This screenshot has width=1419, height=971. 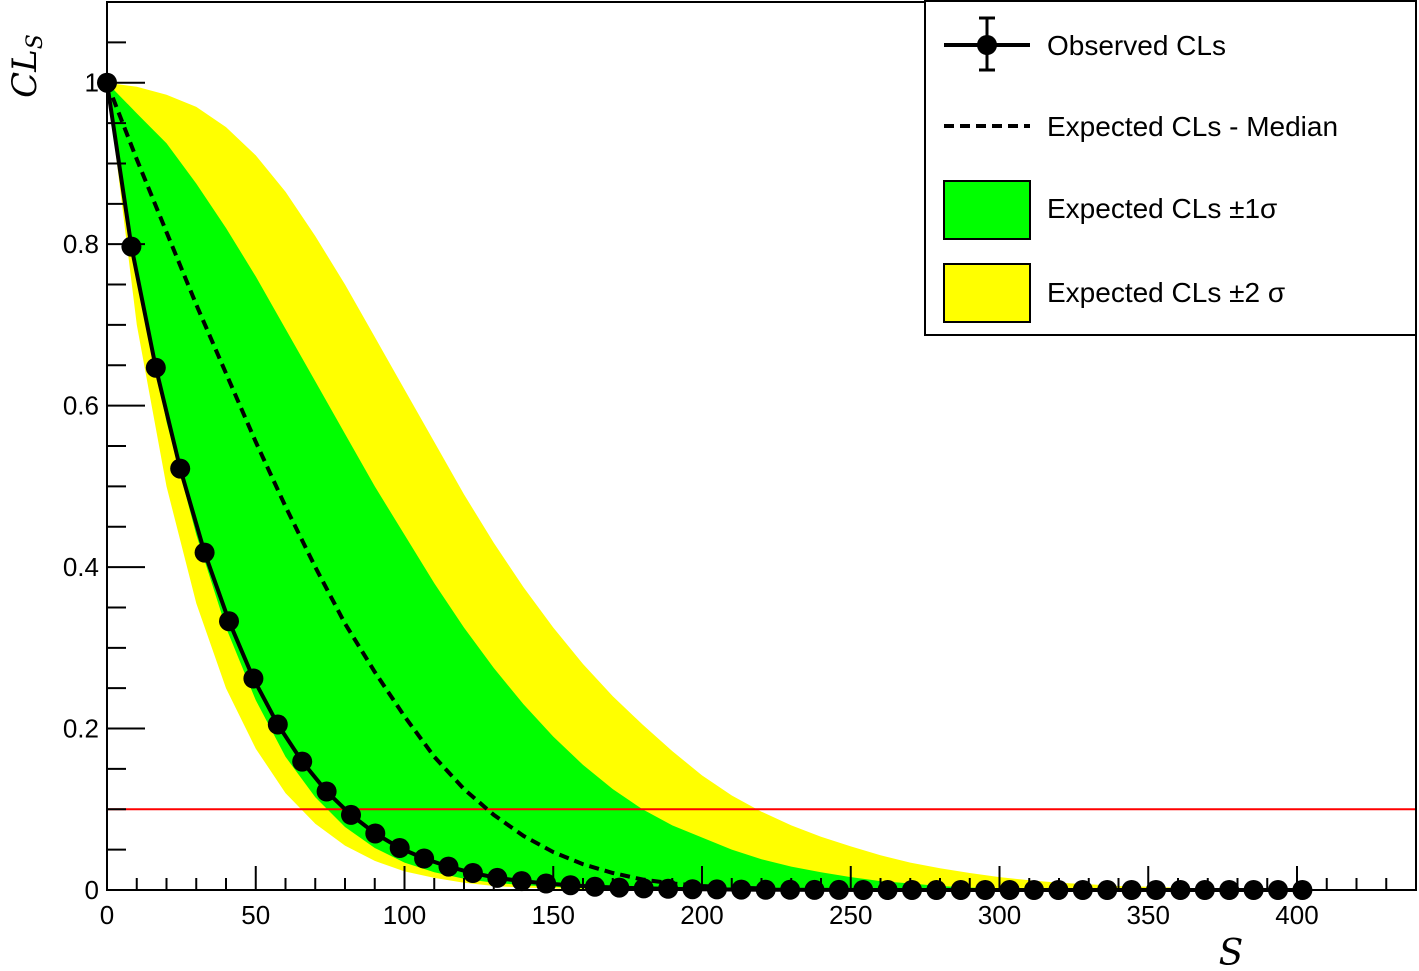 What do you see at coordinates (1231, 952) in the screenshot?
I see `x-axis-title: S` at bounding box center [1231, 952].